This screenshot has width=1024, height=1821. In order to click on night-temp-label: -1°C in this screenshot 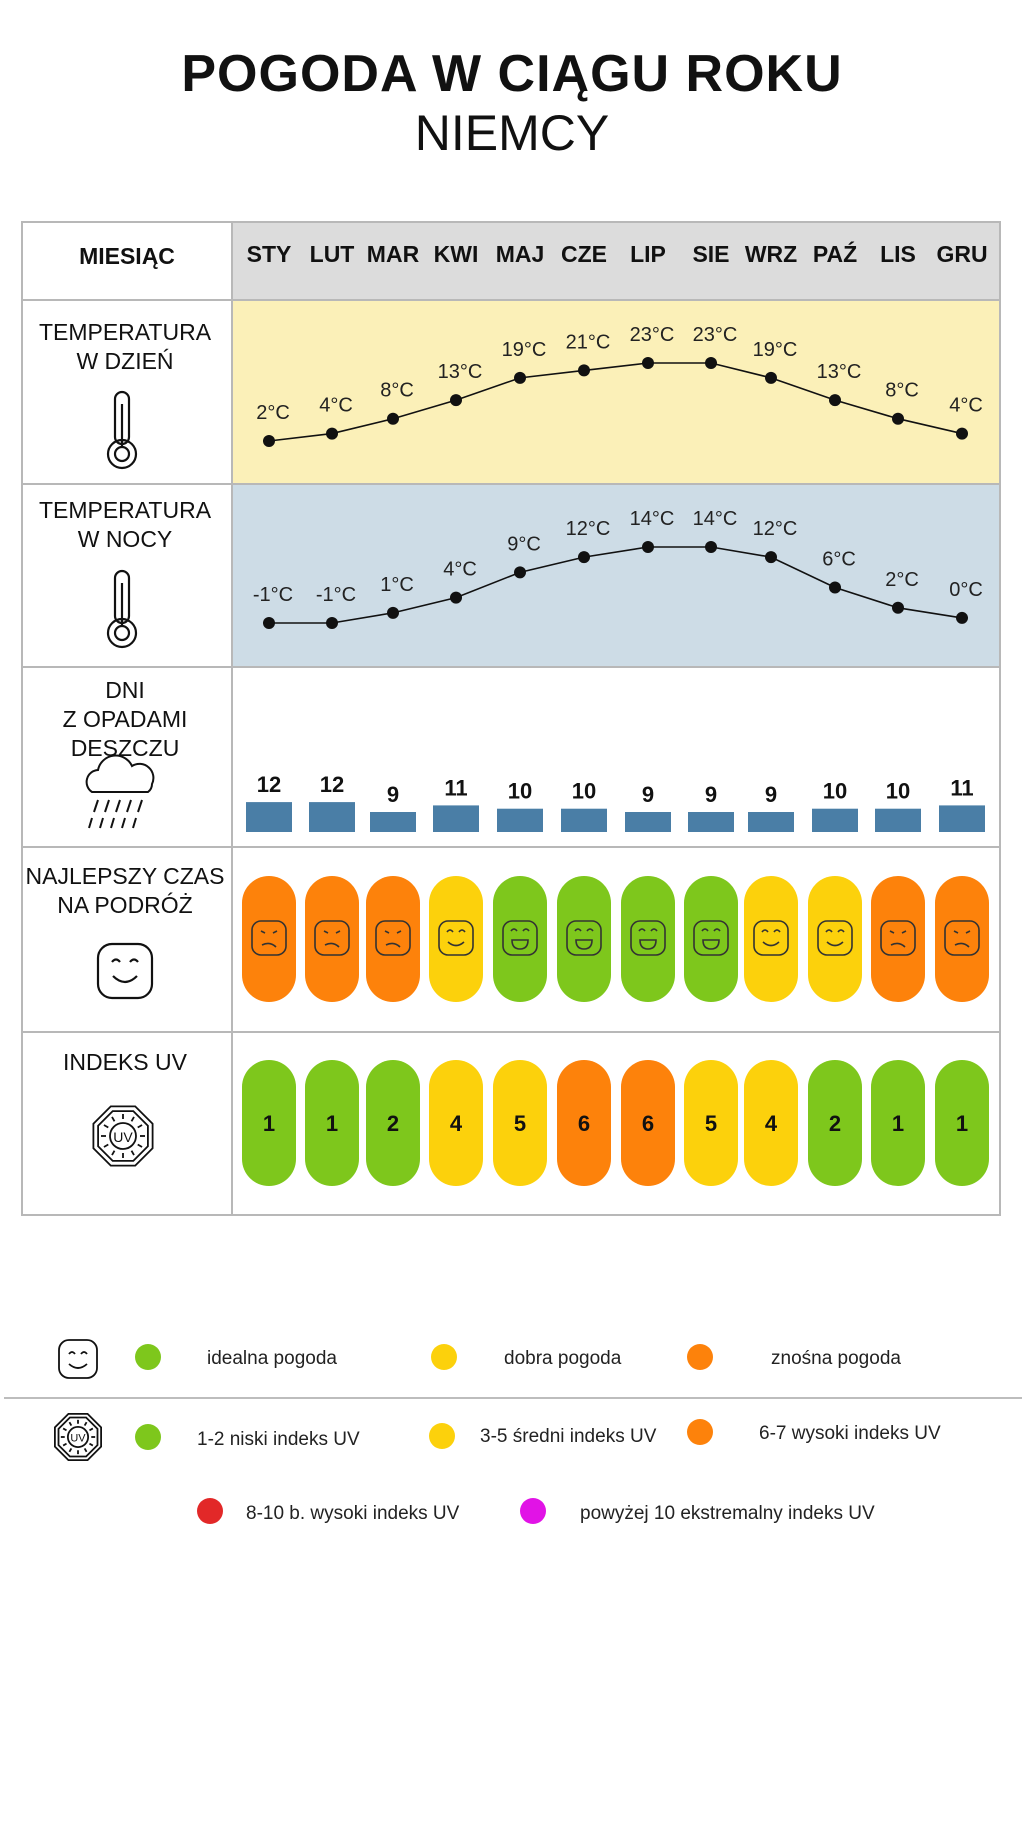, I will do `click(336, 595)`.